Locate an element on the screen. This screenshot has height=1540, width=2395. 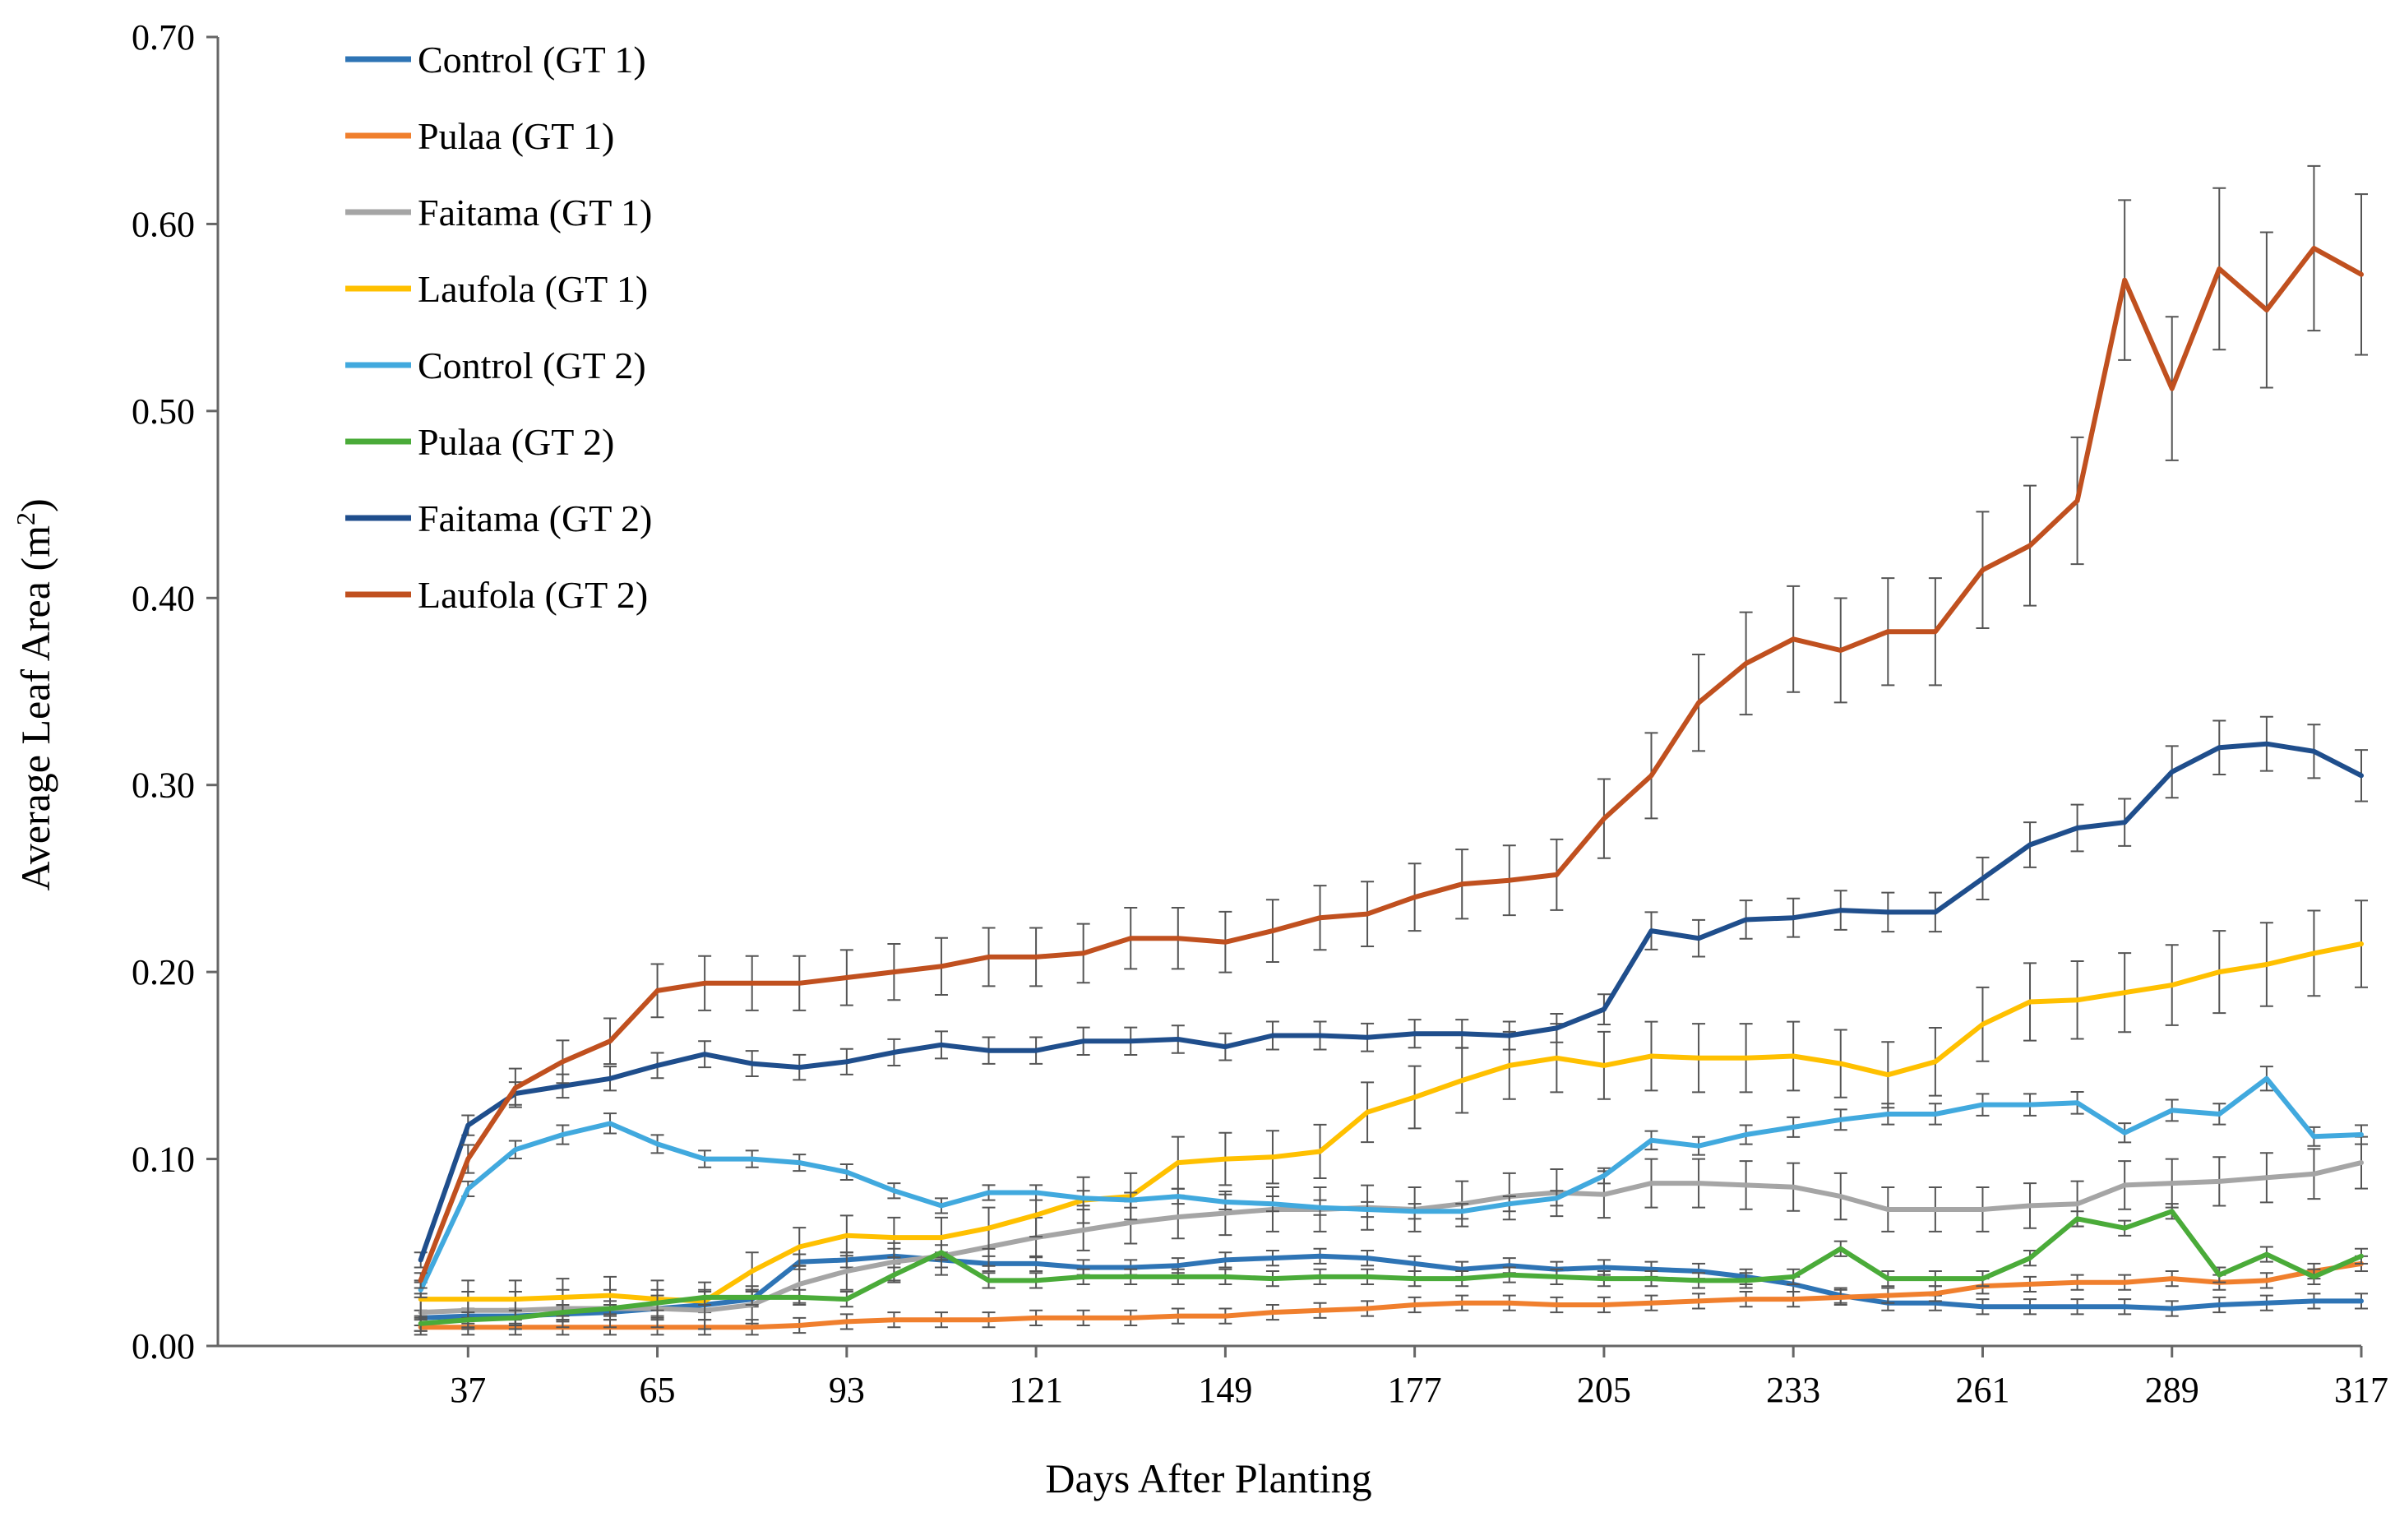
y-tick-label: 0.40 is located at coordinates (163, 598).